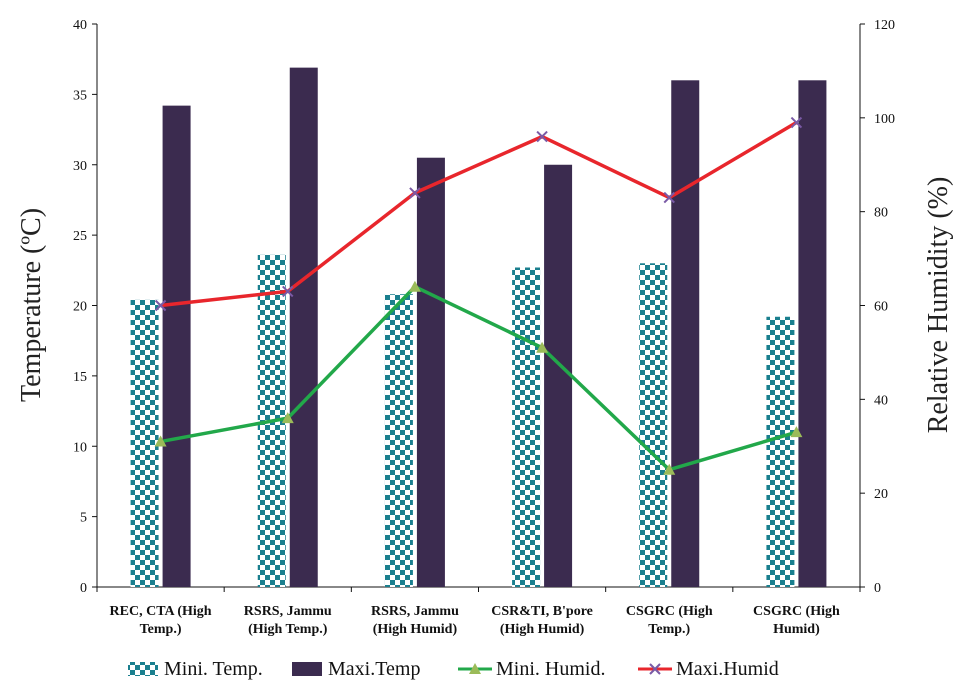 The image size is (958, 688). Describe the element at coordinates (31, 305) in the screenshot. I see `y-axis-title: Temperature (ºC)` at that location.